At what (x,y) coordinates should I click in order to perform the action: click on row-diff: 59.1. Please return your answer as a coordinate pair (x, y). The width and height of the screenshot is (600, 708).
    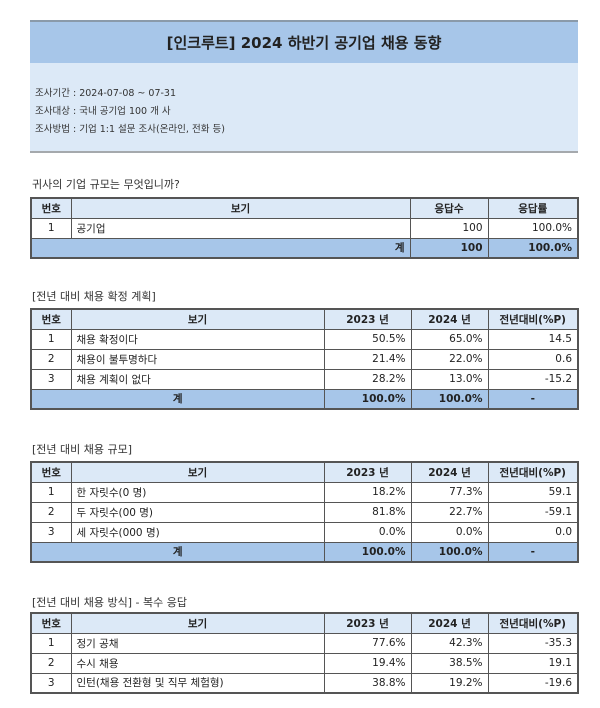
    Looking at the image, I should click on (533, 492).